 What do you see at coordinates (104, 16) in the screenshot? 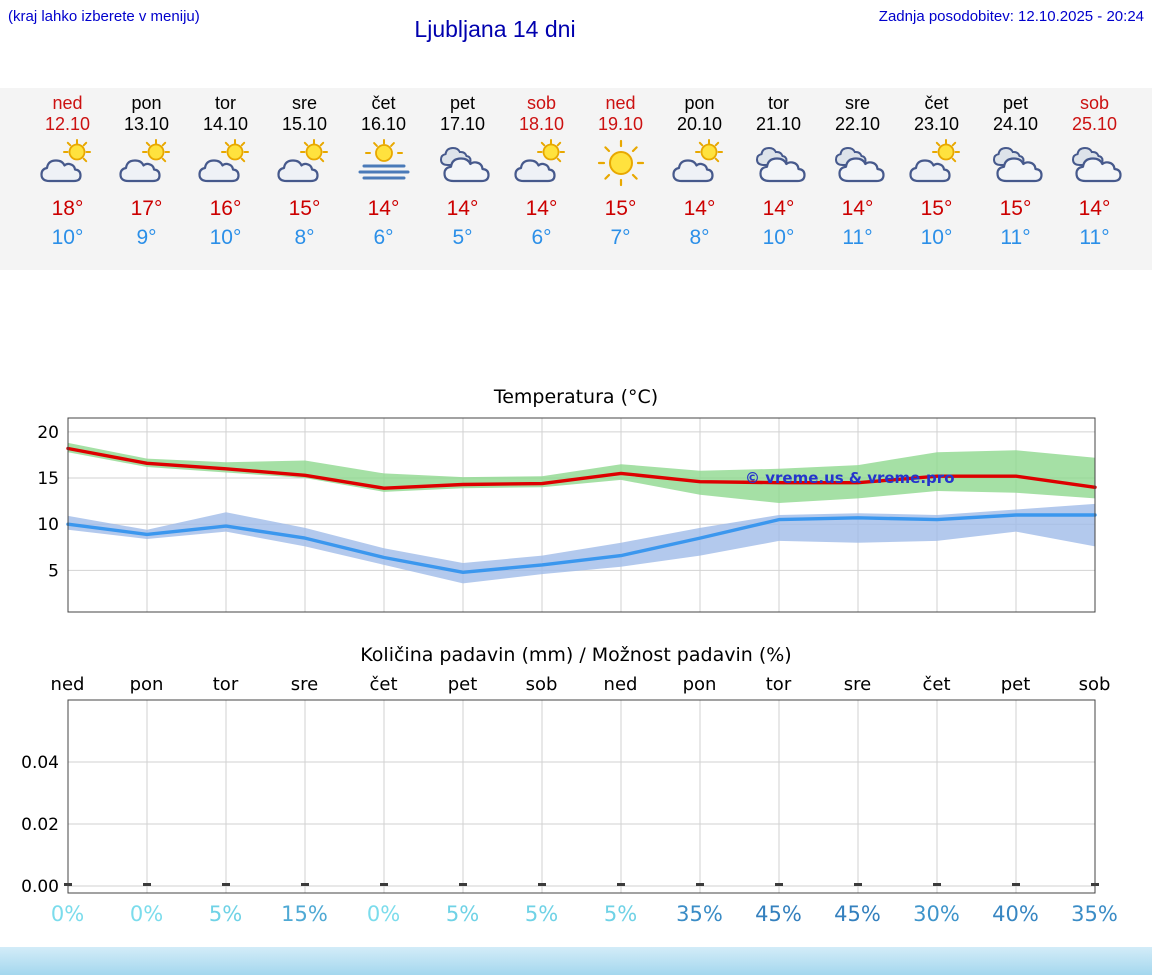
I see `menu-hint: (kraj lahko izberete v meniju)` at bounding box center [104, 16].